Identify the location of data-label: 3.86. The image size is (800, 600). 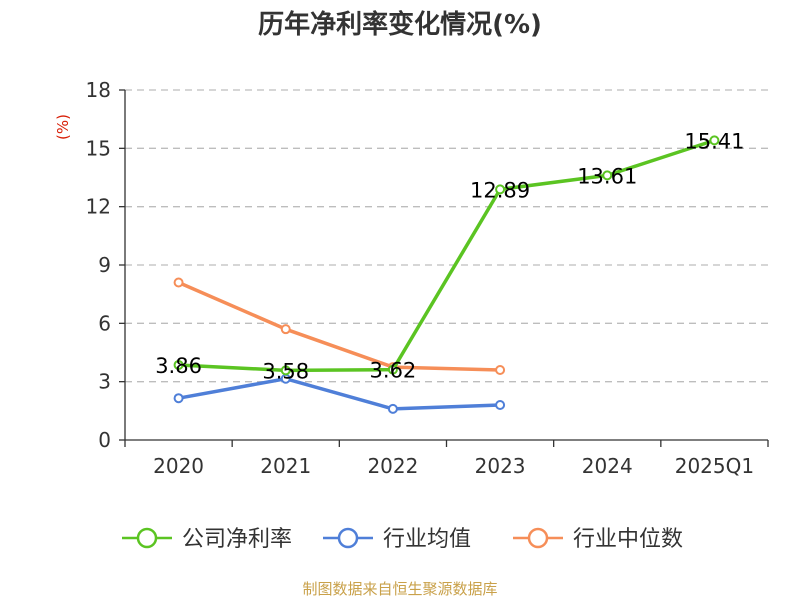
(178, 366).